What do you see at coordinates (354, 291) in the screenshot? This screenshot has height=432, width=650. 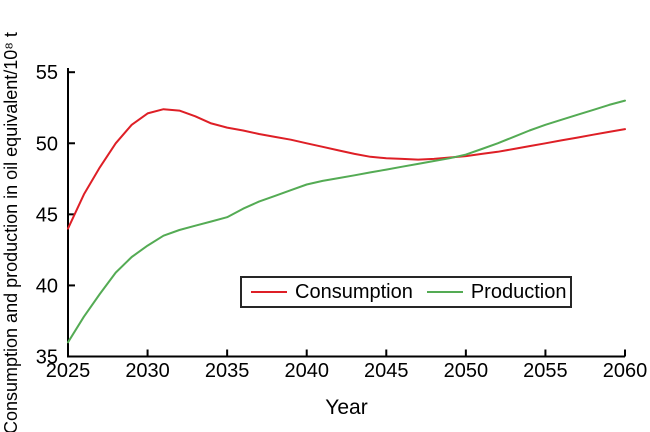 I see `legend-label-consumption: Consumption` at bounding box center [354, 291].